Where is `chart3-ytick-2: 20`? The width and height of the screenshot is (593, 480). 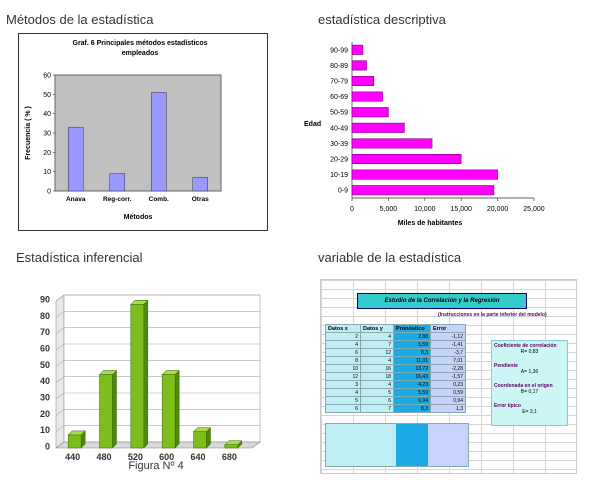
chart3-ytick-2: 20 is located at coordinates (45, 414).